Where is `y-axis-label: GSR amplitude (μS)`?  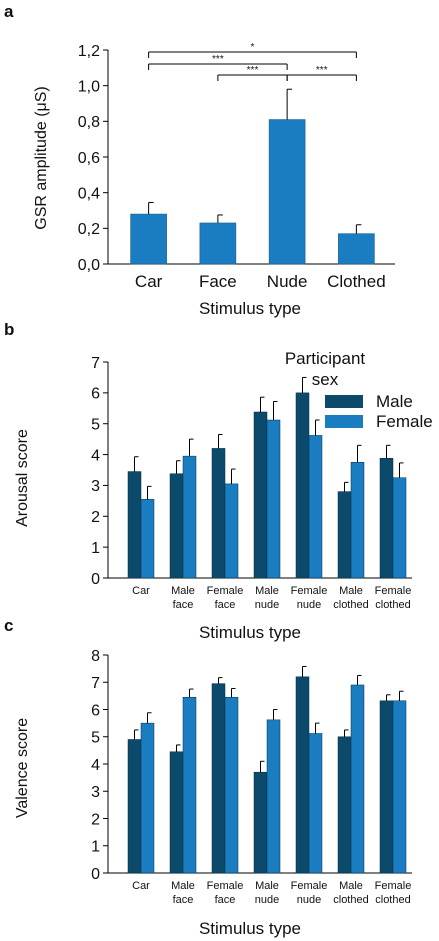 y-axis-label: GSR amplitude (μS) is located at coordinates (41, 157).